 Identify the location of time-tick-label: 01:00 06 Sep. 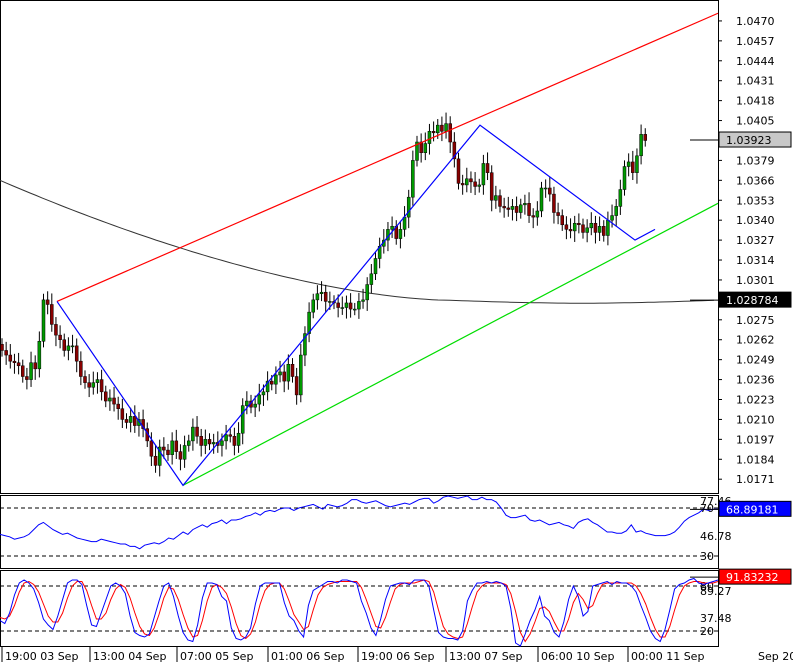
(307, 656).